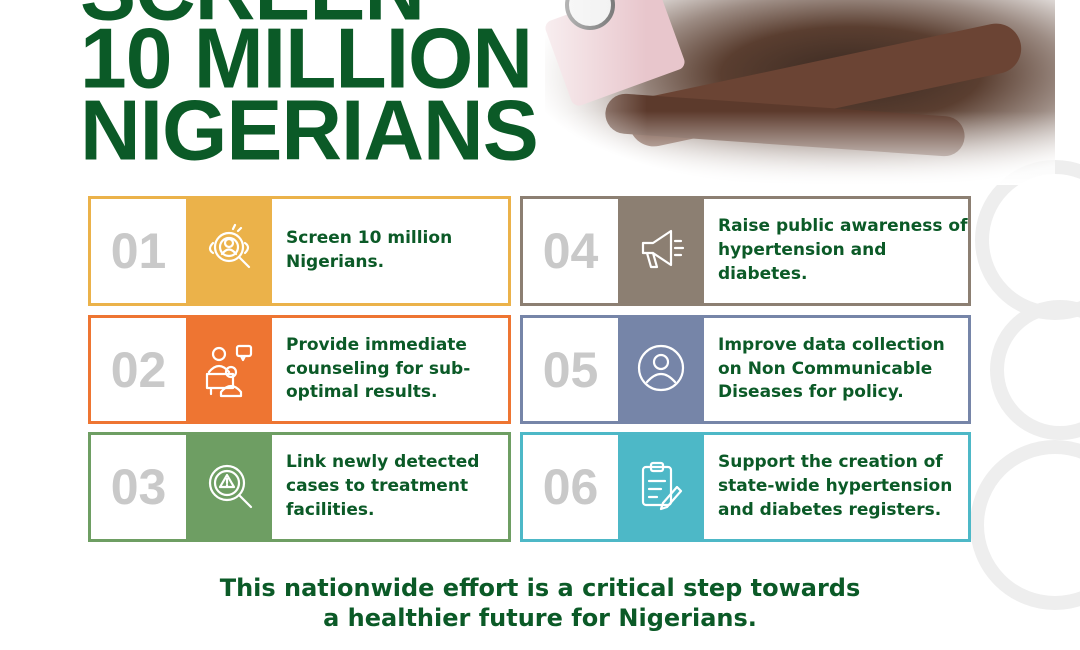 The width and height of the screenshot is (1080, 650). Describe the element at coordinates (138, 251) in the screenshot. I see `objective-number: 01` at that location.